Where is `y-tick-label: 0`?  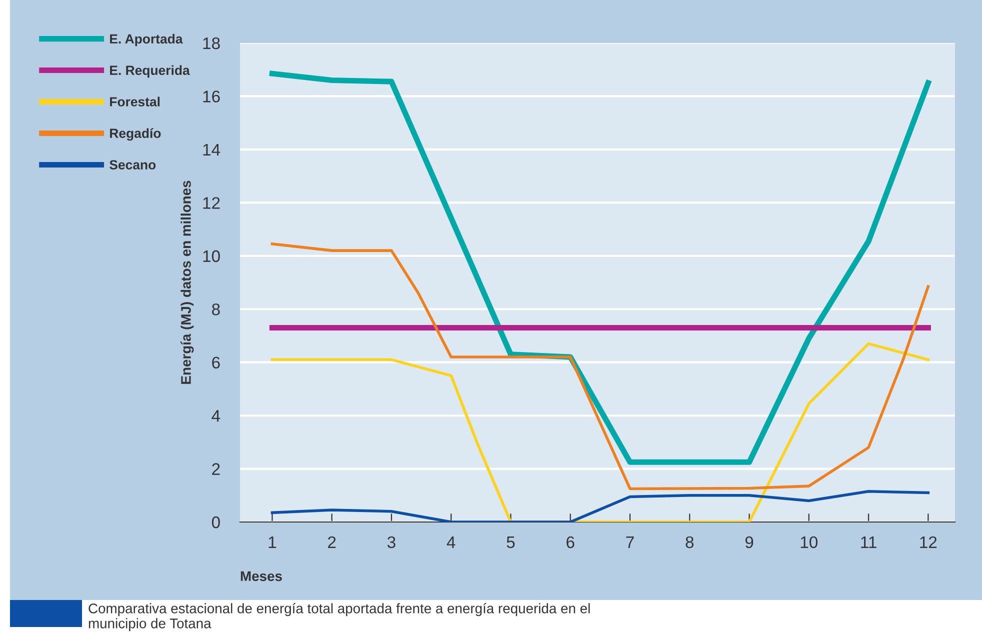 y-tick-label: 0 is located at coordinates (216, 522).